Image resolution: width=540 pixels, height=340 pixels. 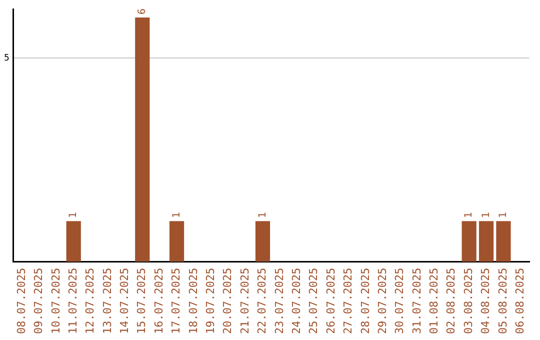 What do you see at coordinates (382, 301) in the screenshot?
I see `x-tick-label: 29.07.2025` at bounding box center [382, 301].